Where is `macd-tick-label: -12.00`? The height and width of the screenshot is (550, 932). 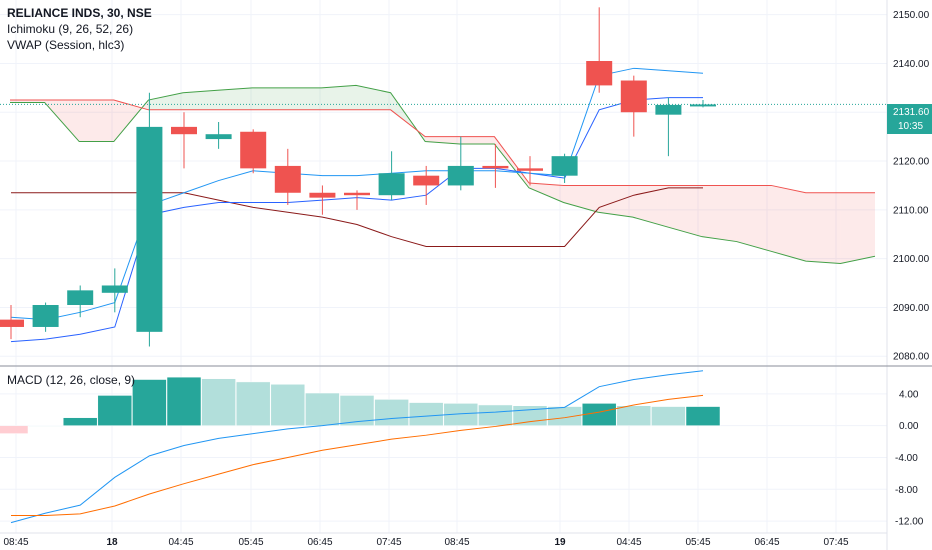
macd-tick-label: -12.00 is located at coordinates (909, 522).